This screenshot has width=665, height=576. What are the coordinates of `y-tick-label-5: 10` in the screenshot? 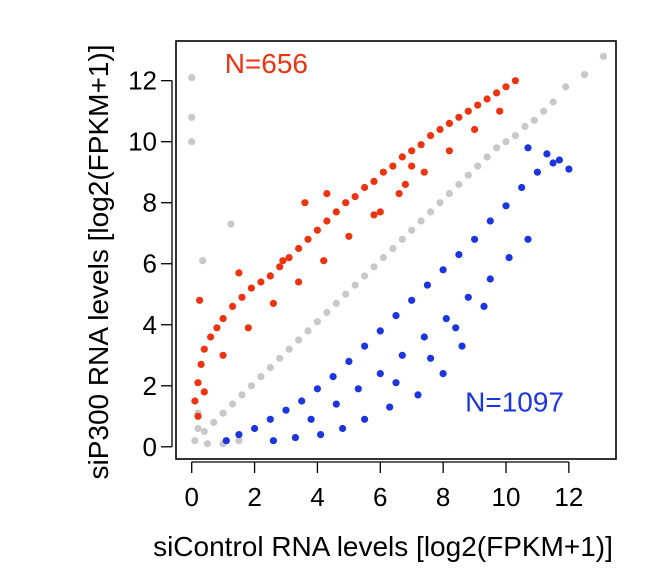 It's located at (142, 142).